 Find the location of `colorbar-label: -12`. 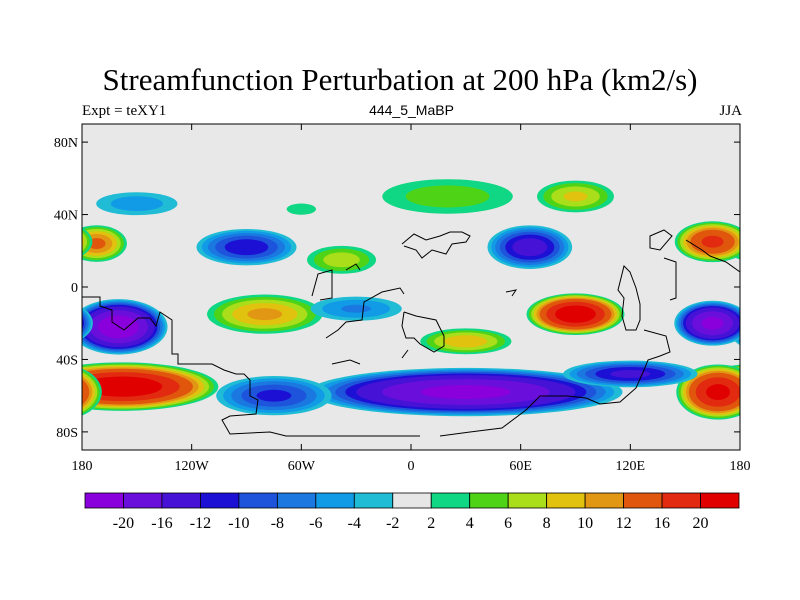

colorbar-label: -12 is located at coordinates (200, 523).